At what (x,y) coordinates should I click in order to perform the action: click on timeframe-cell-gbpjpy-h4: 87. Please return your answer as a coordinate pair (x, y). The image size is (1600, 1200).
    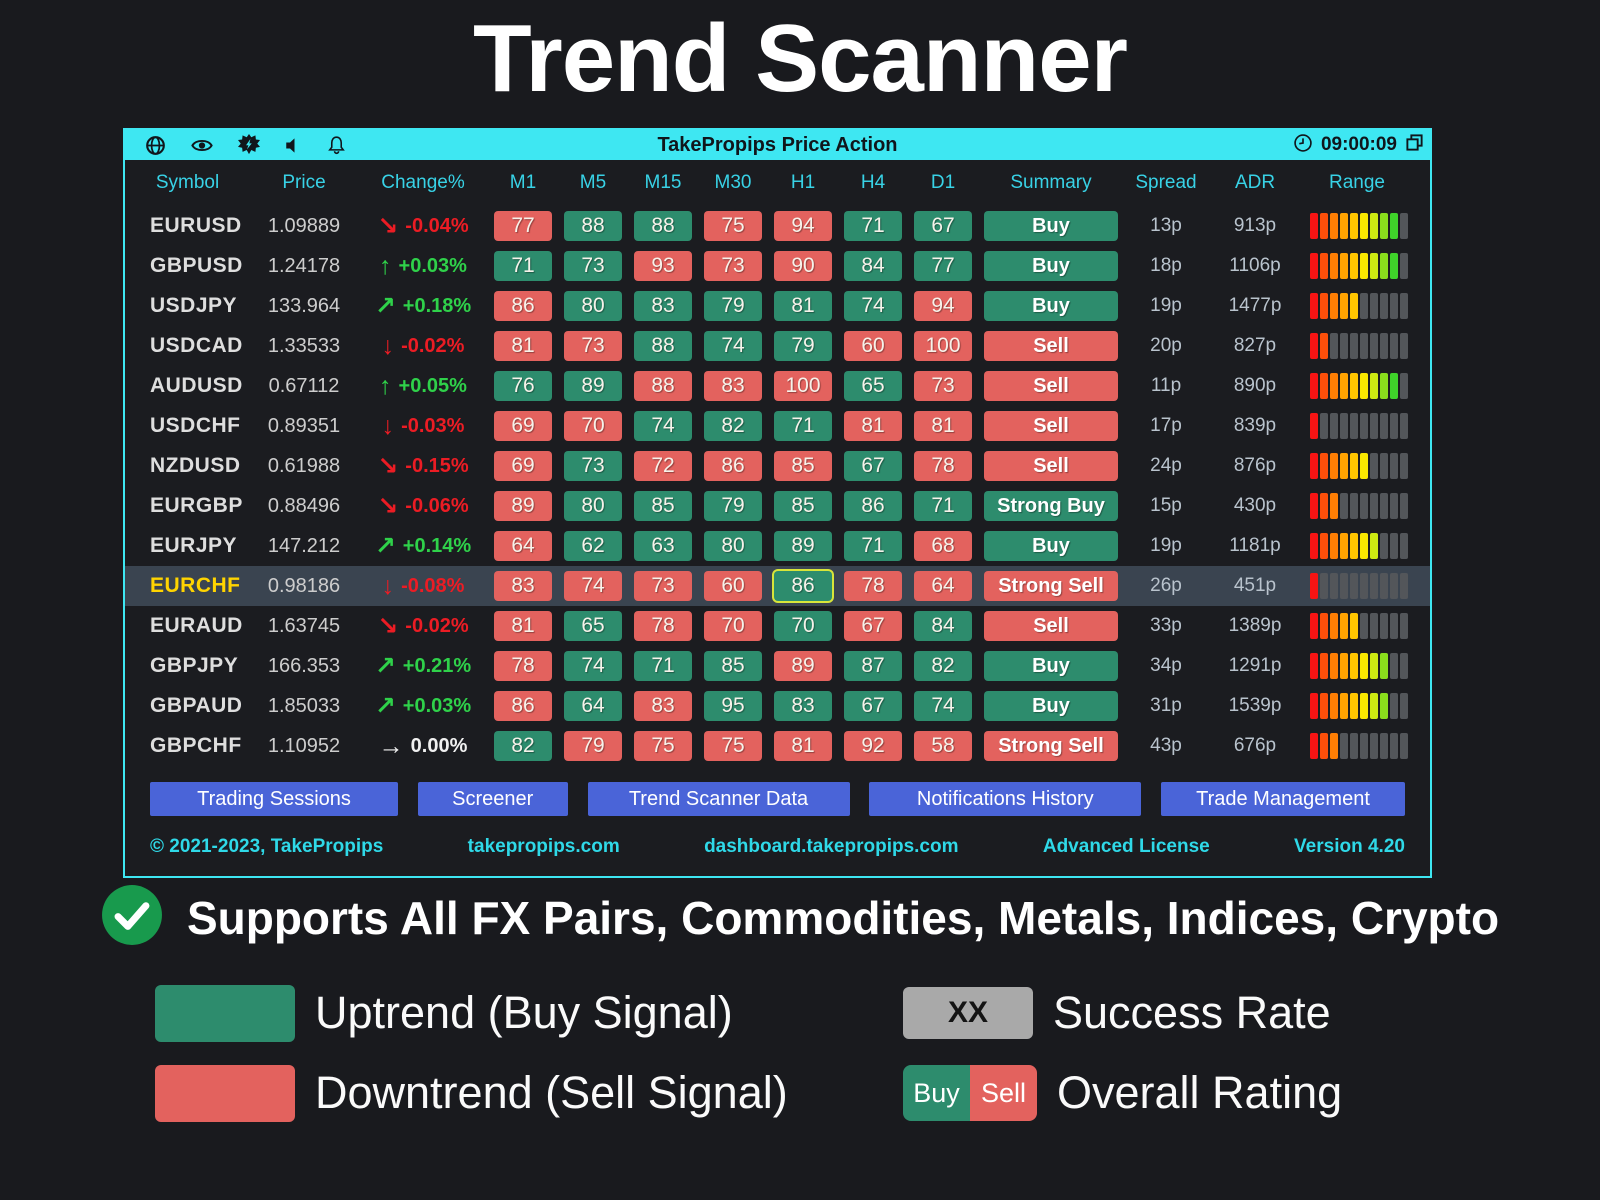
    Looking at the image, I should click on (873, 666).